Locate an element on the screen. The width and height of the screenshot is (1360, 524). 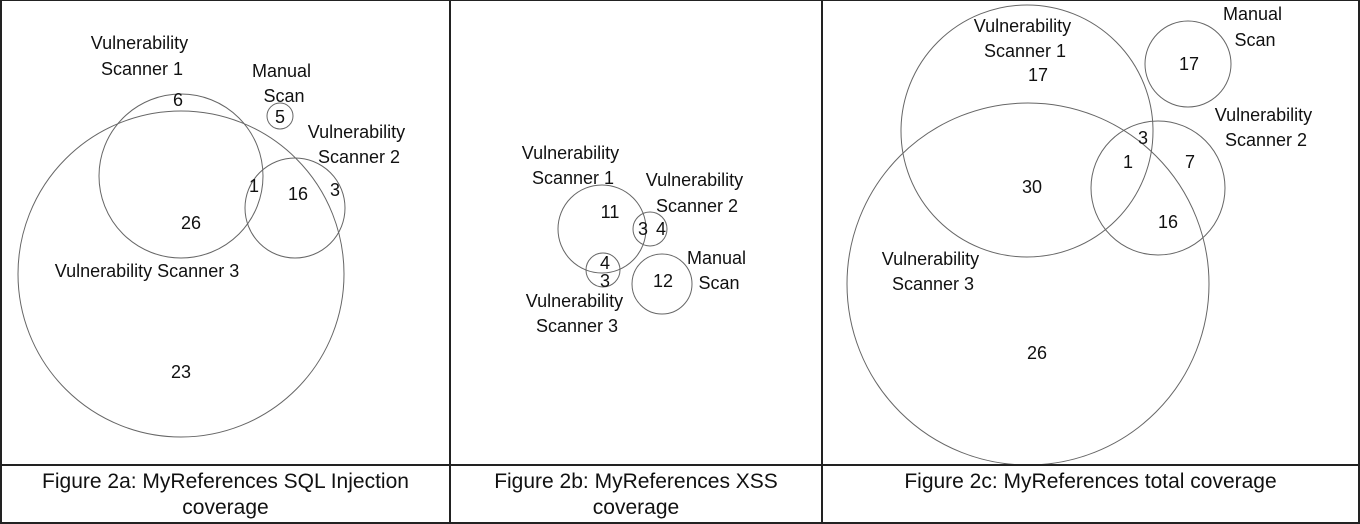
count-vs2-only: 3 is located at coordinates (335, 190).